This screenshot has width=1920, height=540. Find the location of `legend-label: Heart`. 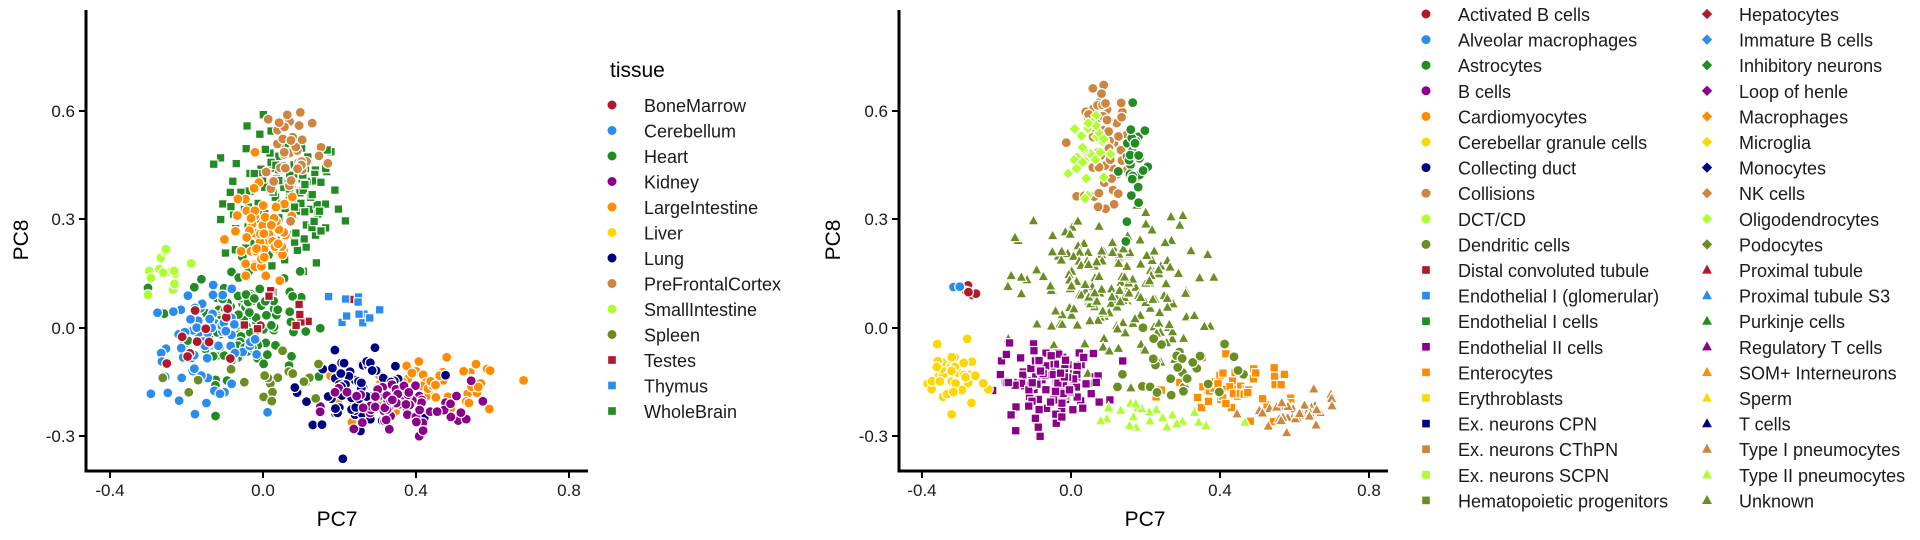

legend-label: Heart is located at coordinates (666, 157).